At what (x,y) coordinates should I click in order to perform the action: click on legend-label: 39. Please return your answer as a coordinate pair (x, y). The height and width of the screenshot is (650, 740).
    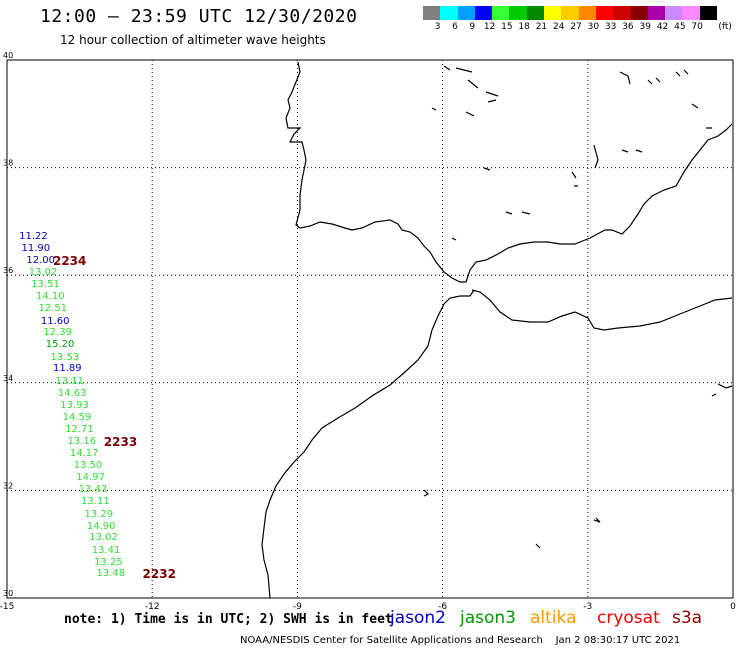
    Looking at the image, I should click on (645, 27).